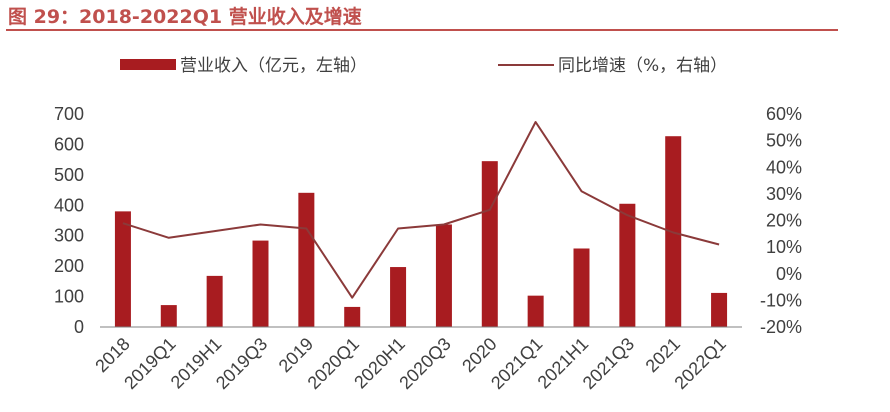 This screenshot has width=890, height=412. What do you see at coordinates (642, 66) in the screenshot?
I see `legend-line-label: 同比增速（%，右轴）` at bounding box center [642, 66].